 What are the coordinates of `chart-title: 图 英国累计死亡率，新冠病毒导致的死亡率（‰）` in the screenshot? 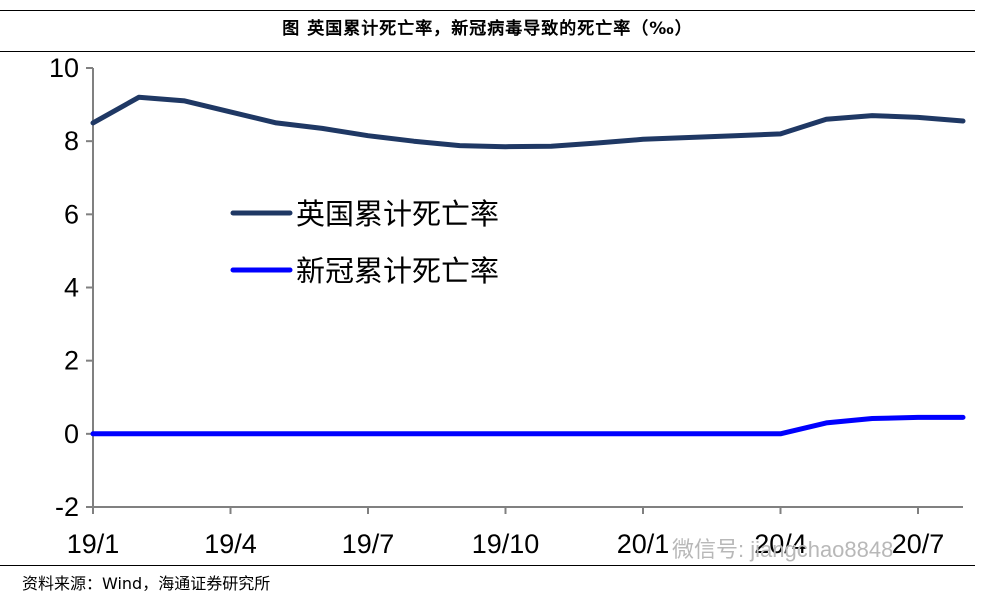 It's located at (487, 29).